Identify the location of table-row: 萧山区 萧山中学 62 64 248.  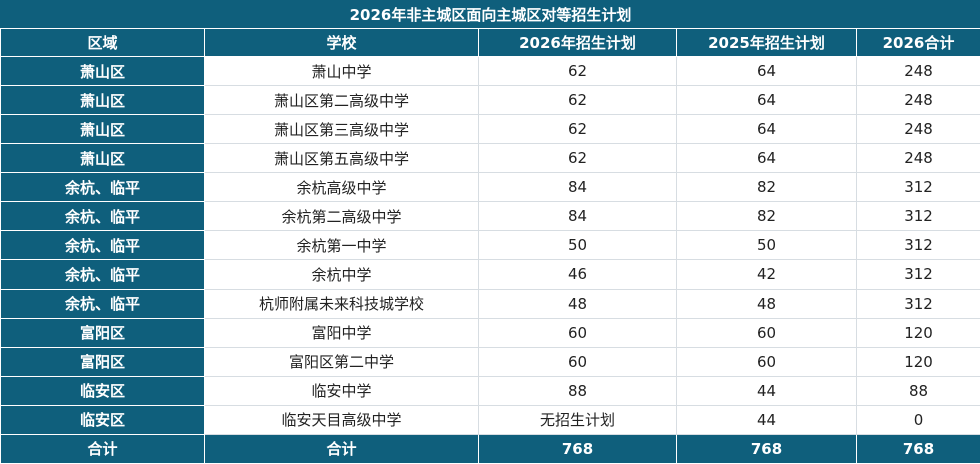
(490, 71).